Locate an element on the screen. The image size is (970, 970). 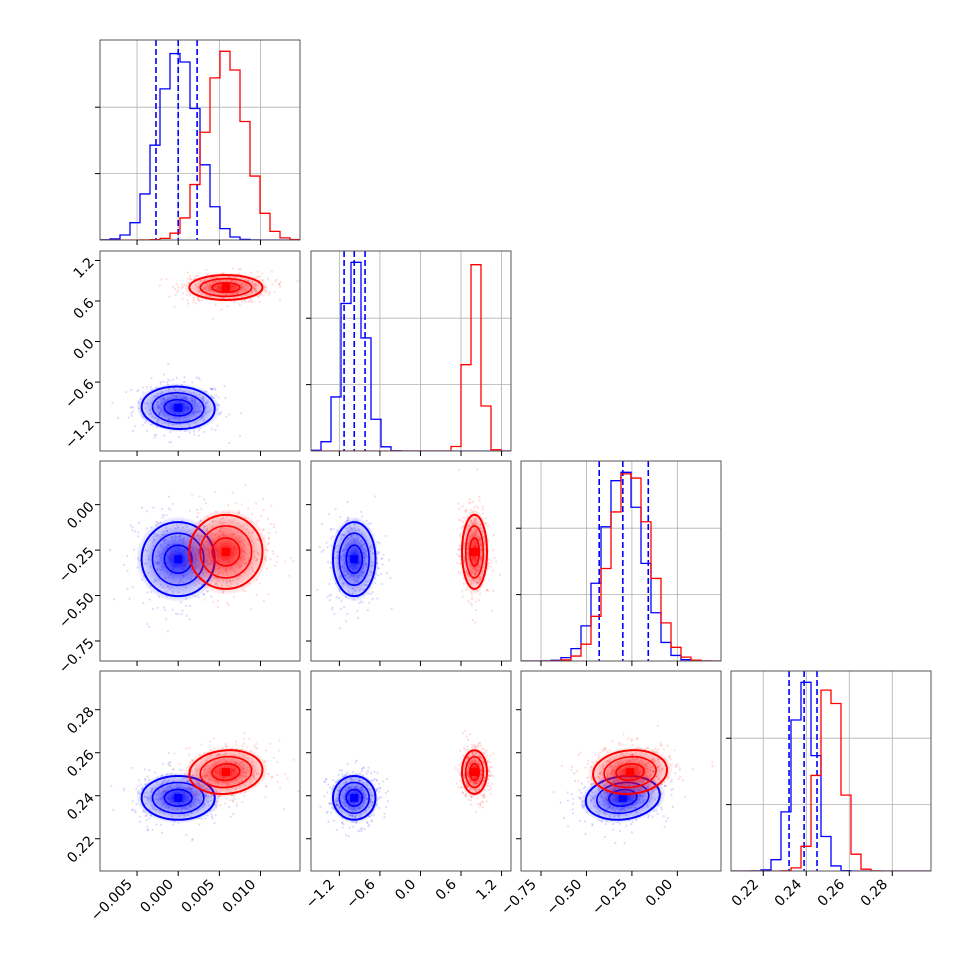
y-tick-label: 0.26 is located at coordinates (80, 763).